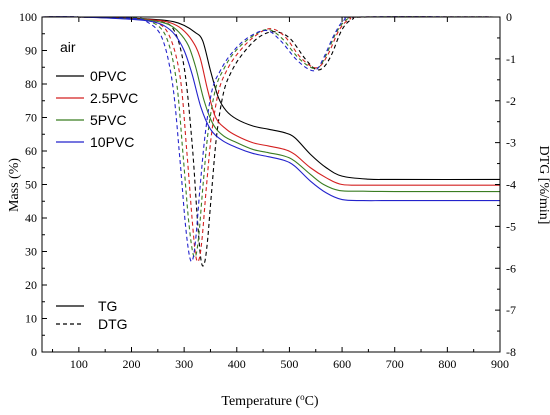 Image resolution: width=550 pixels, height=415 pixels. Describe the element at coordinates (511, 101) in the screenshot. I see `y2-tick-label: -2` at that location.